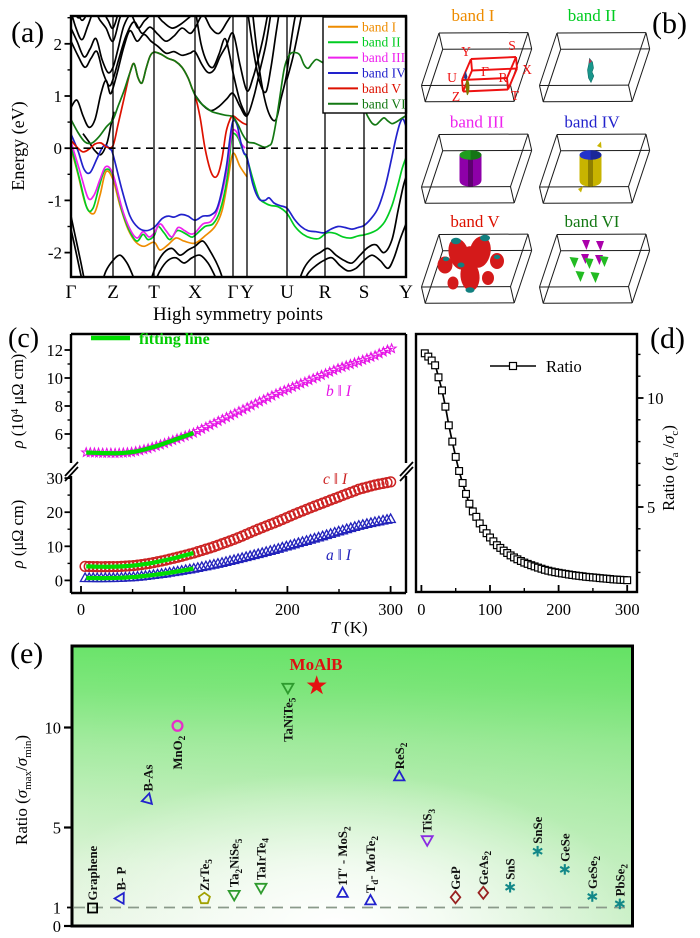  I want to click on svg-text: 6, so click(59, 434).